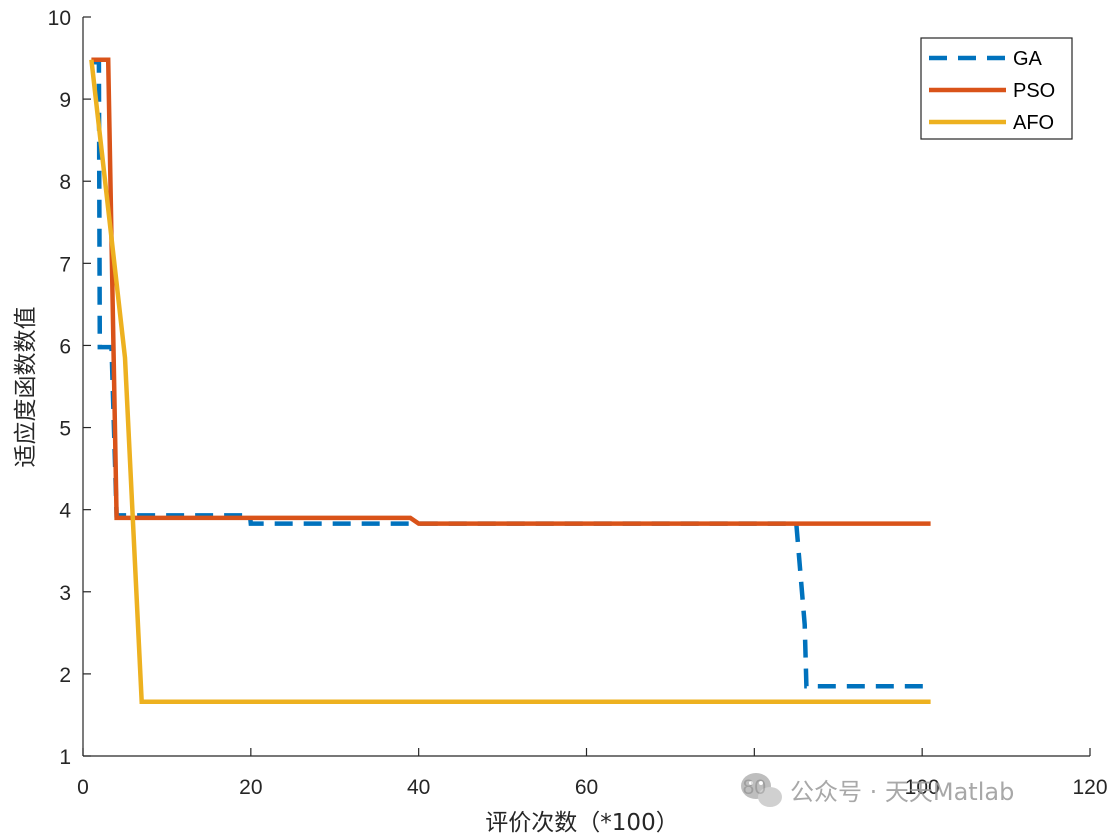  What do you see at coordinates (250, 787) in the screenshot?
I see `x-tick-label: 20` at bounding box center [250, 787].